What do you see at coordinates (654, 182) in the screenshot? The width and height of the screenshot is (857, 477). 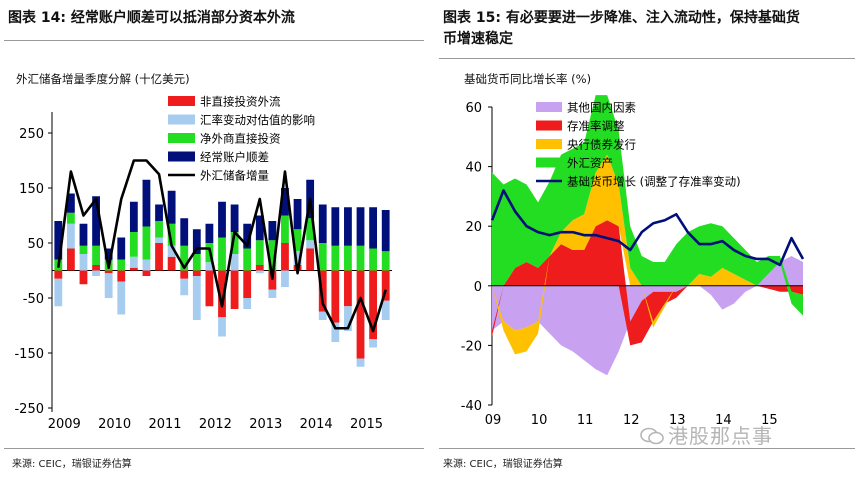 I see `legend-label: 基础货币增长 (调整了存准率变动)` at bounding box center [654, 182].